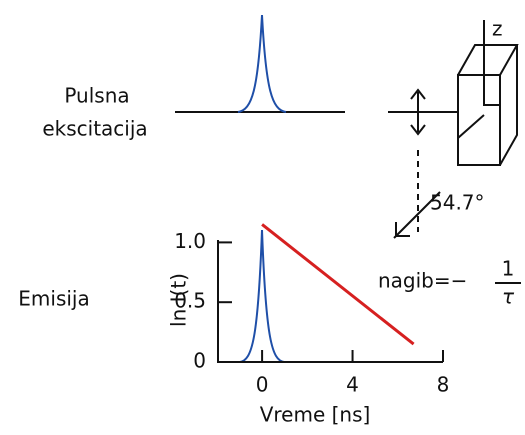 The image size is (525, 435). Describe the element at coordinates (96, 96) in the screenshot. I see `excitation-label: Pulsna` at that location.